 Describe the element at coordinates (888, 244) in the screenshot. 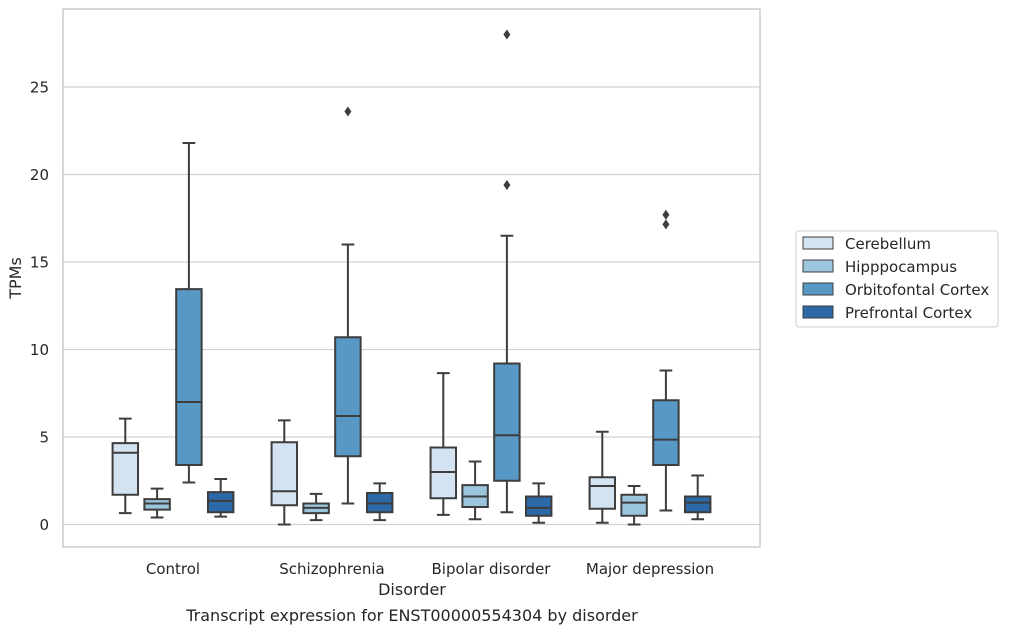

I see `legend-label: Cerebellum` at that location.